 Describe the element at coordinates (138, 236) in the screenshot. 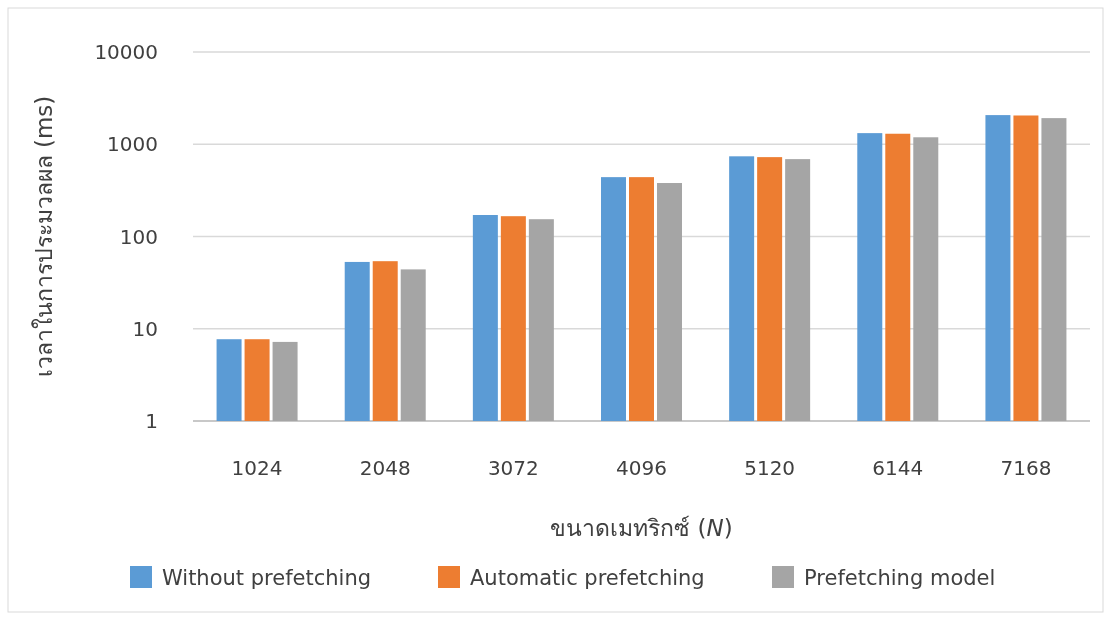

I see `y-tick-label: 100` at that location.